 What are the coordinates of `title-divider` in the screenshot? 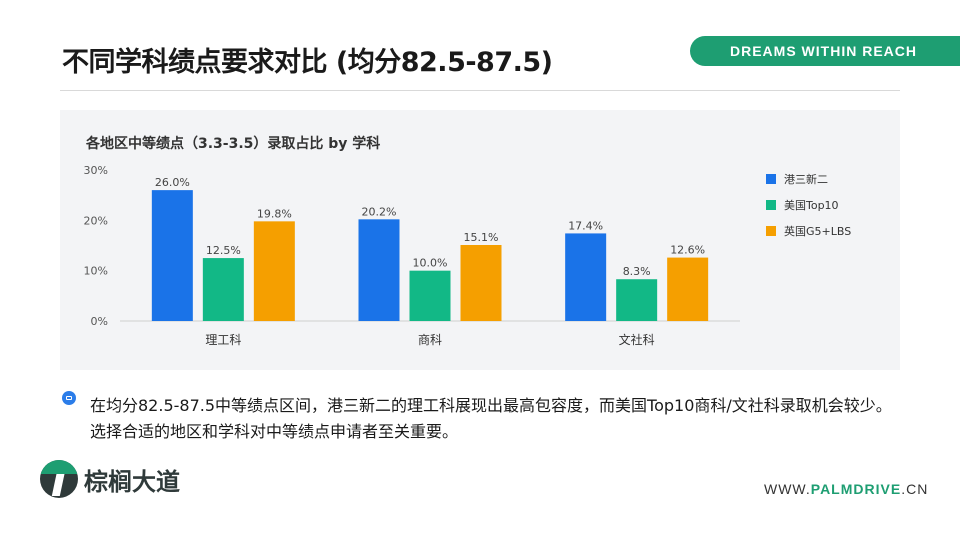 It's located at (480, 90).